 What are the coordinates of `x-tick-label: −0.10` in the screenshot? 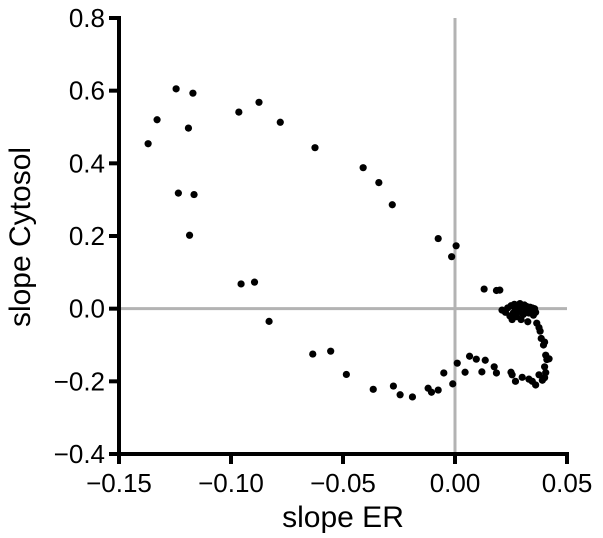 It's located at (231, 483).